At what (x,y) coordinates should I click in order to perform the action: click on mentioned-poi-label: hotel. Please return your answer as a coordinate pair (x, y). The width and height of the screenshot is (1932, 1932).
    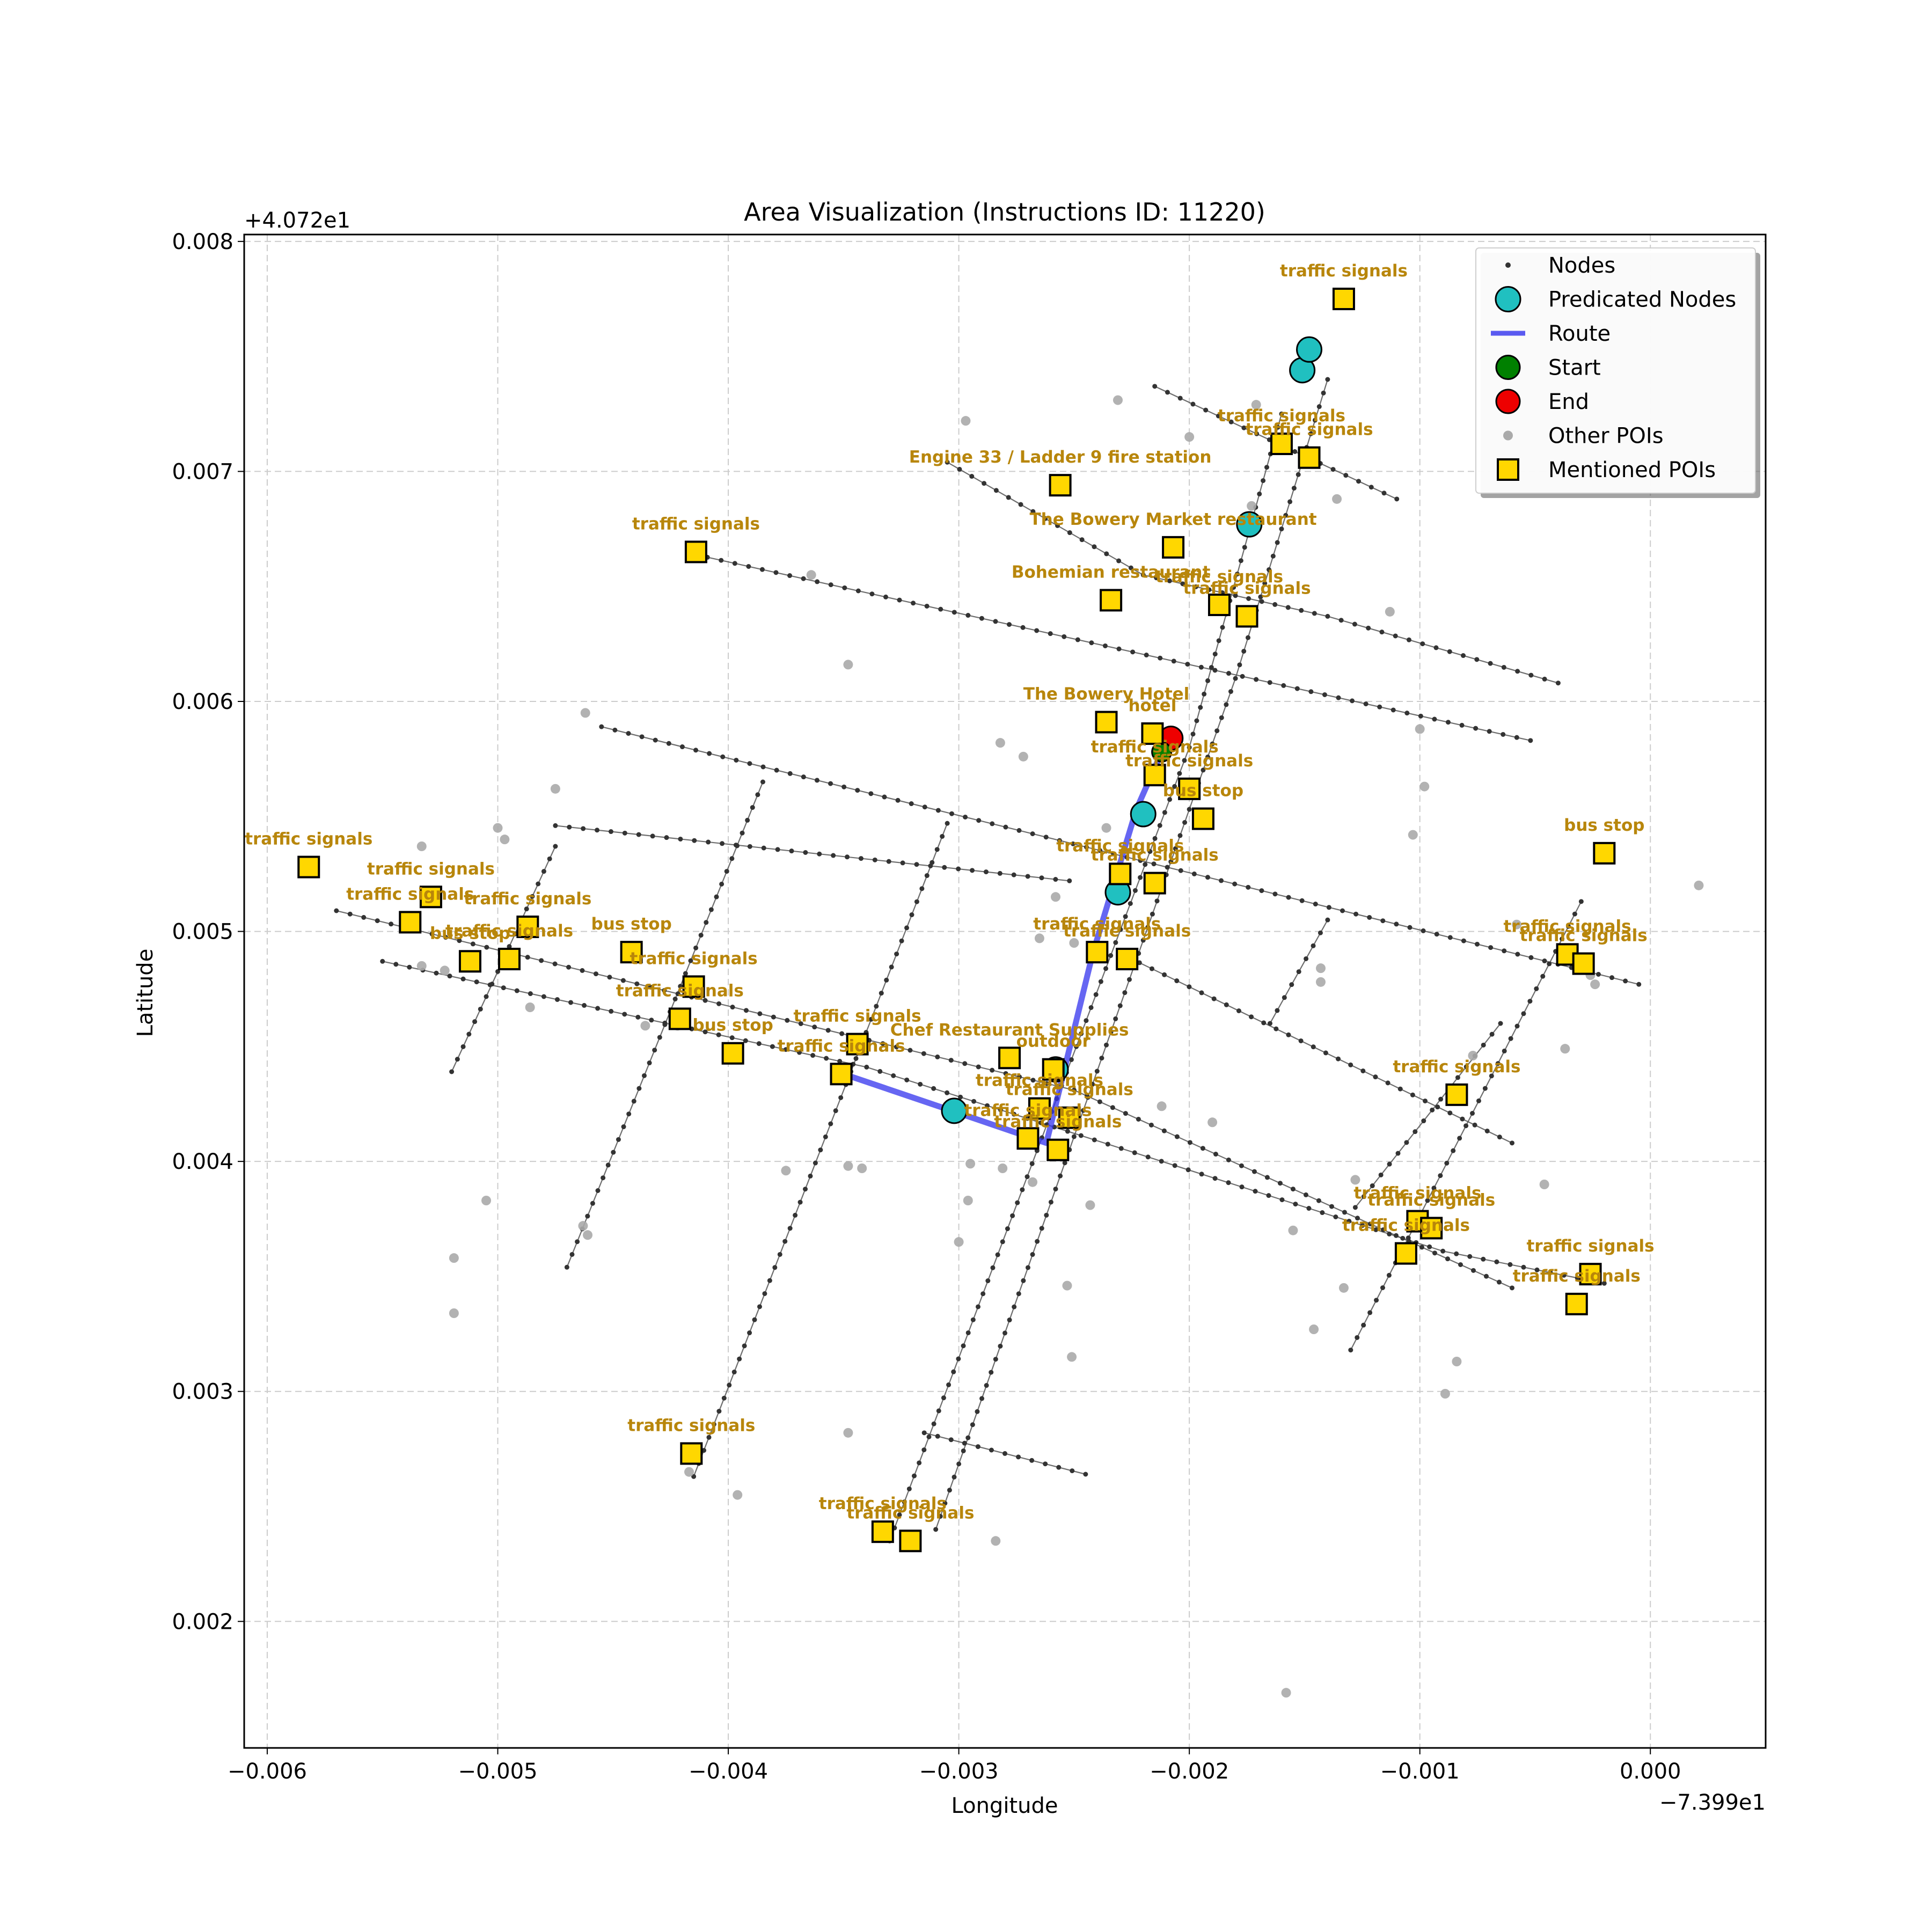
    Looking at the image, I should click on (1152, 705).